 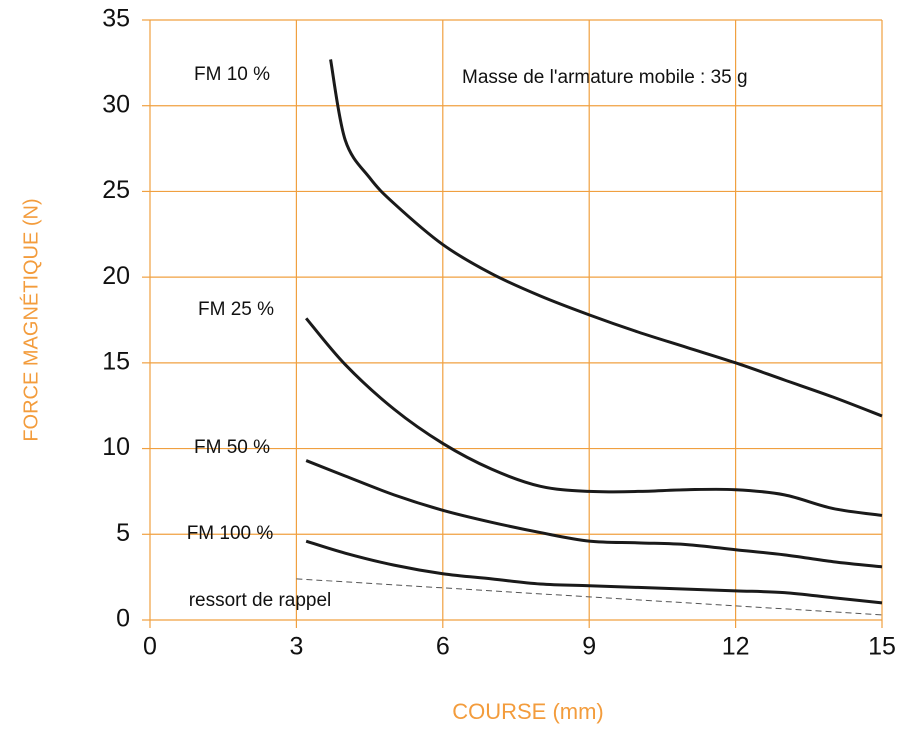 What do you see at coordinates (116, 190) in the screenshot?
I see `y-tick-label: 25` at bounding box center [116, 190].